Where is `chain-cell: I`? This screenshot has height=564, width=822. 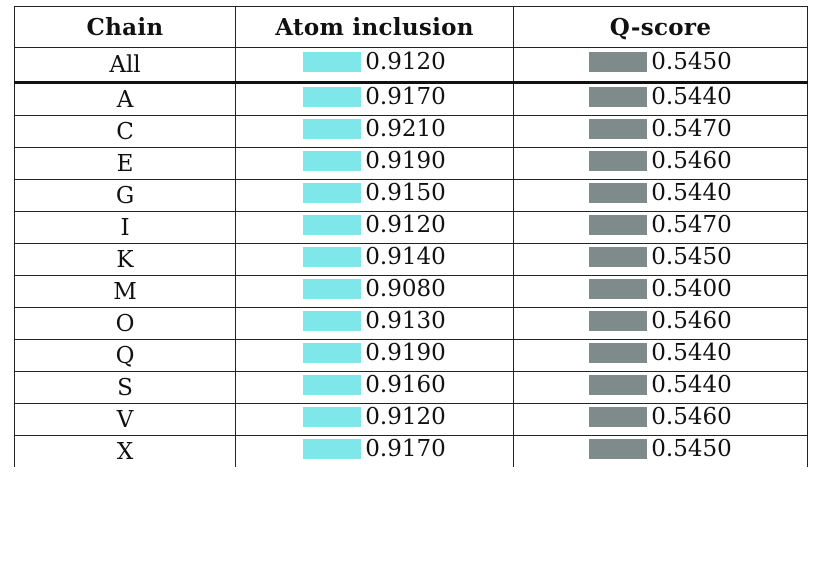
chain-cell: I is located at coordinates (125, 227).